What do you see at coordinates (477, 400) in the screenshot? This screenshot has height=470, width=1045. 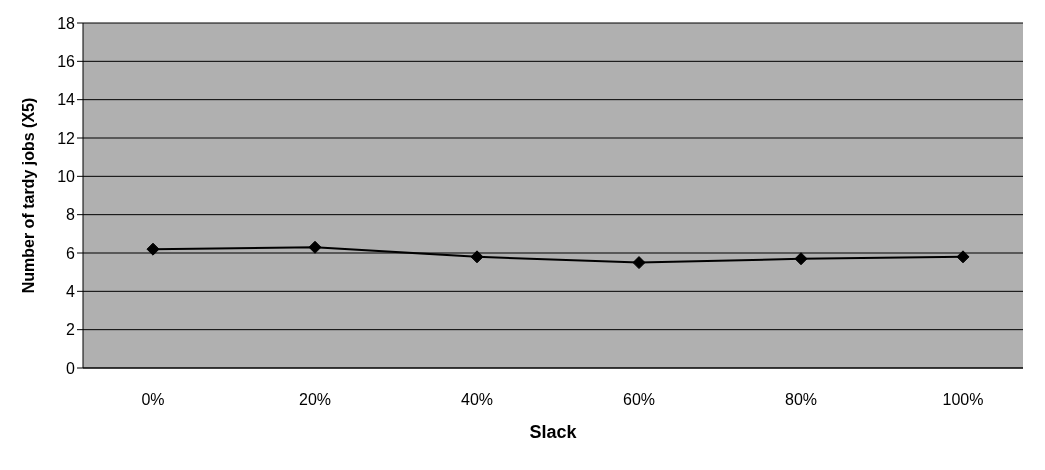 I see `x-tick-label: 40%` at bounding box center [477, 400].